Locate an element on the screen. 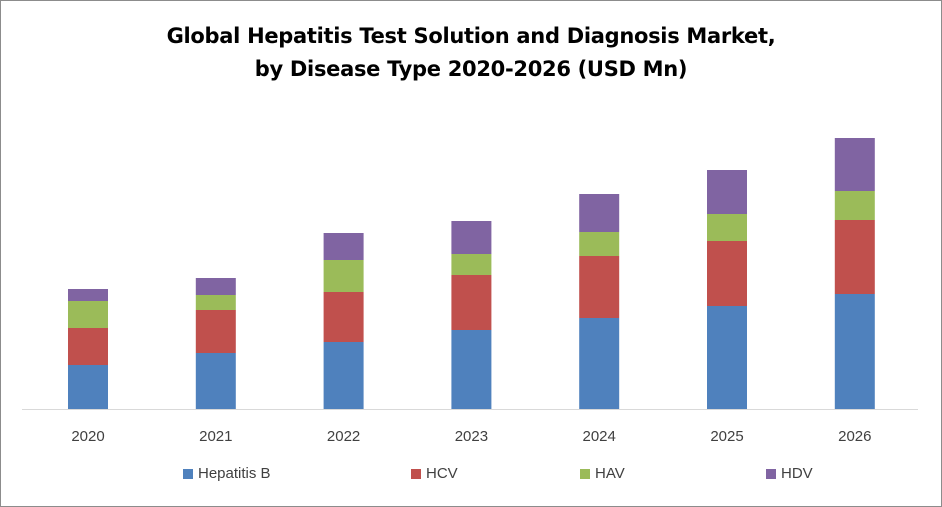 The width and height of the screenshot is (942, 507). legend-item-hdv: HDV is located at coordinates (789, 473).